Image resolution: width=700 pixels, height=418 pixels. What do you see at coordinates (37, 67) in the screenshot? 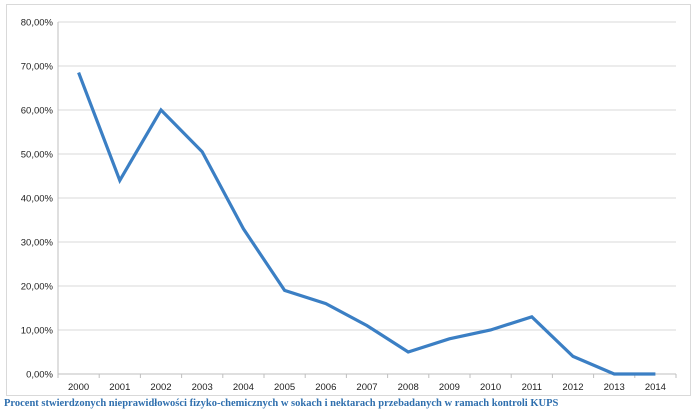
I see `y-tick-label: 70,00%` at bounding box center [37, 67].